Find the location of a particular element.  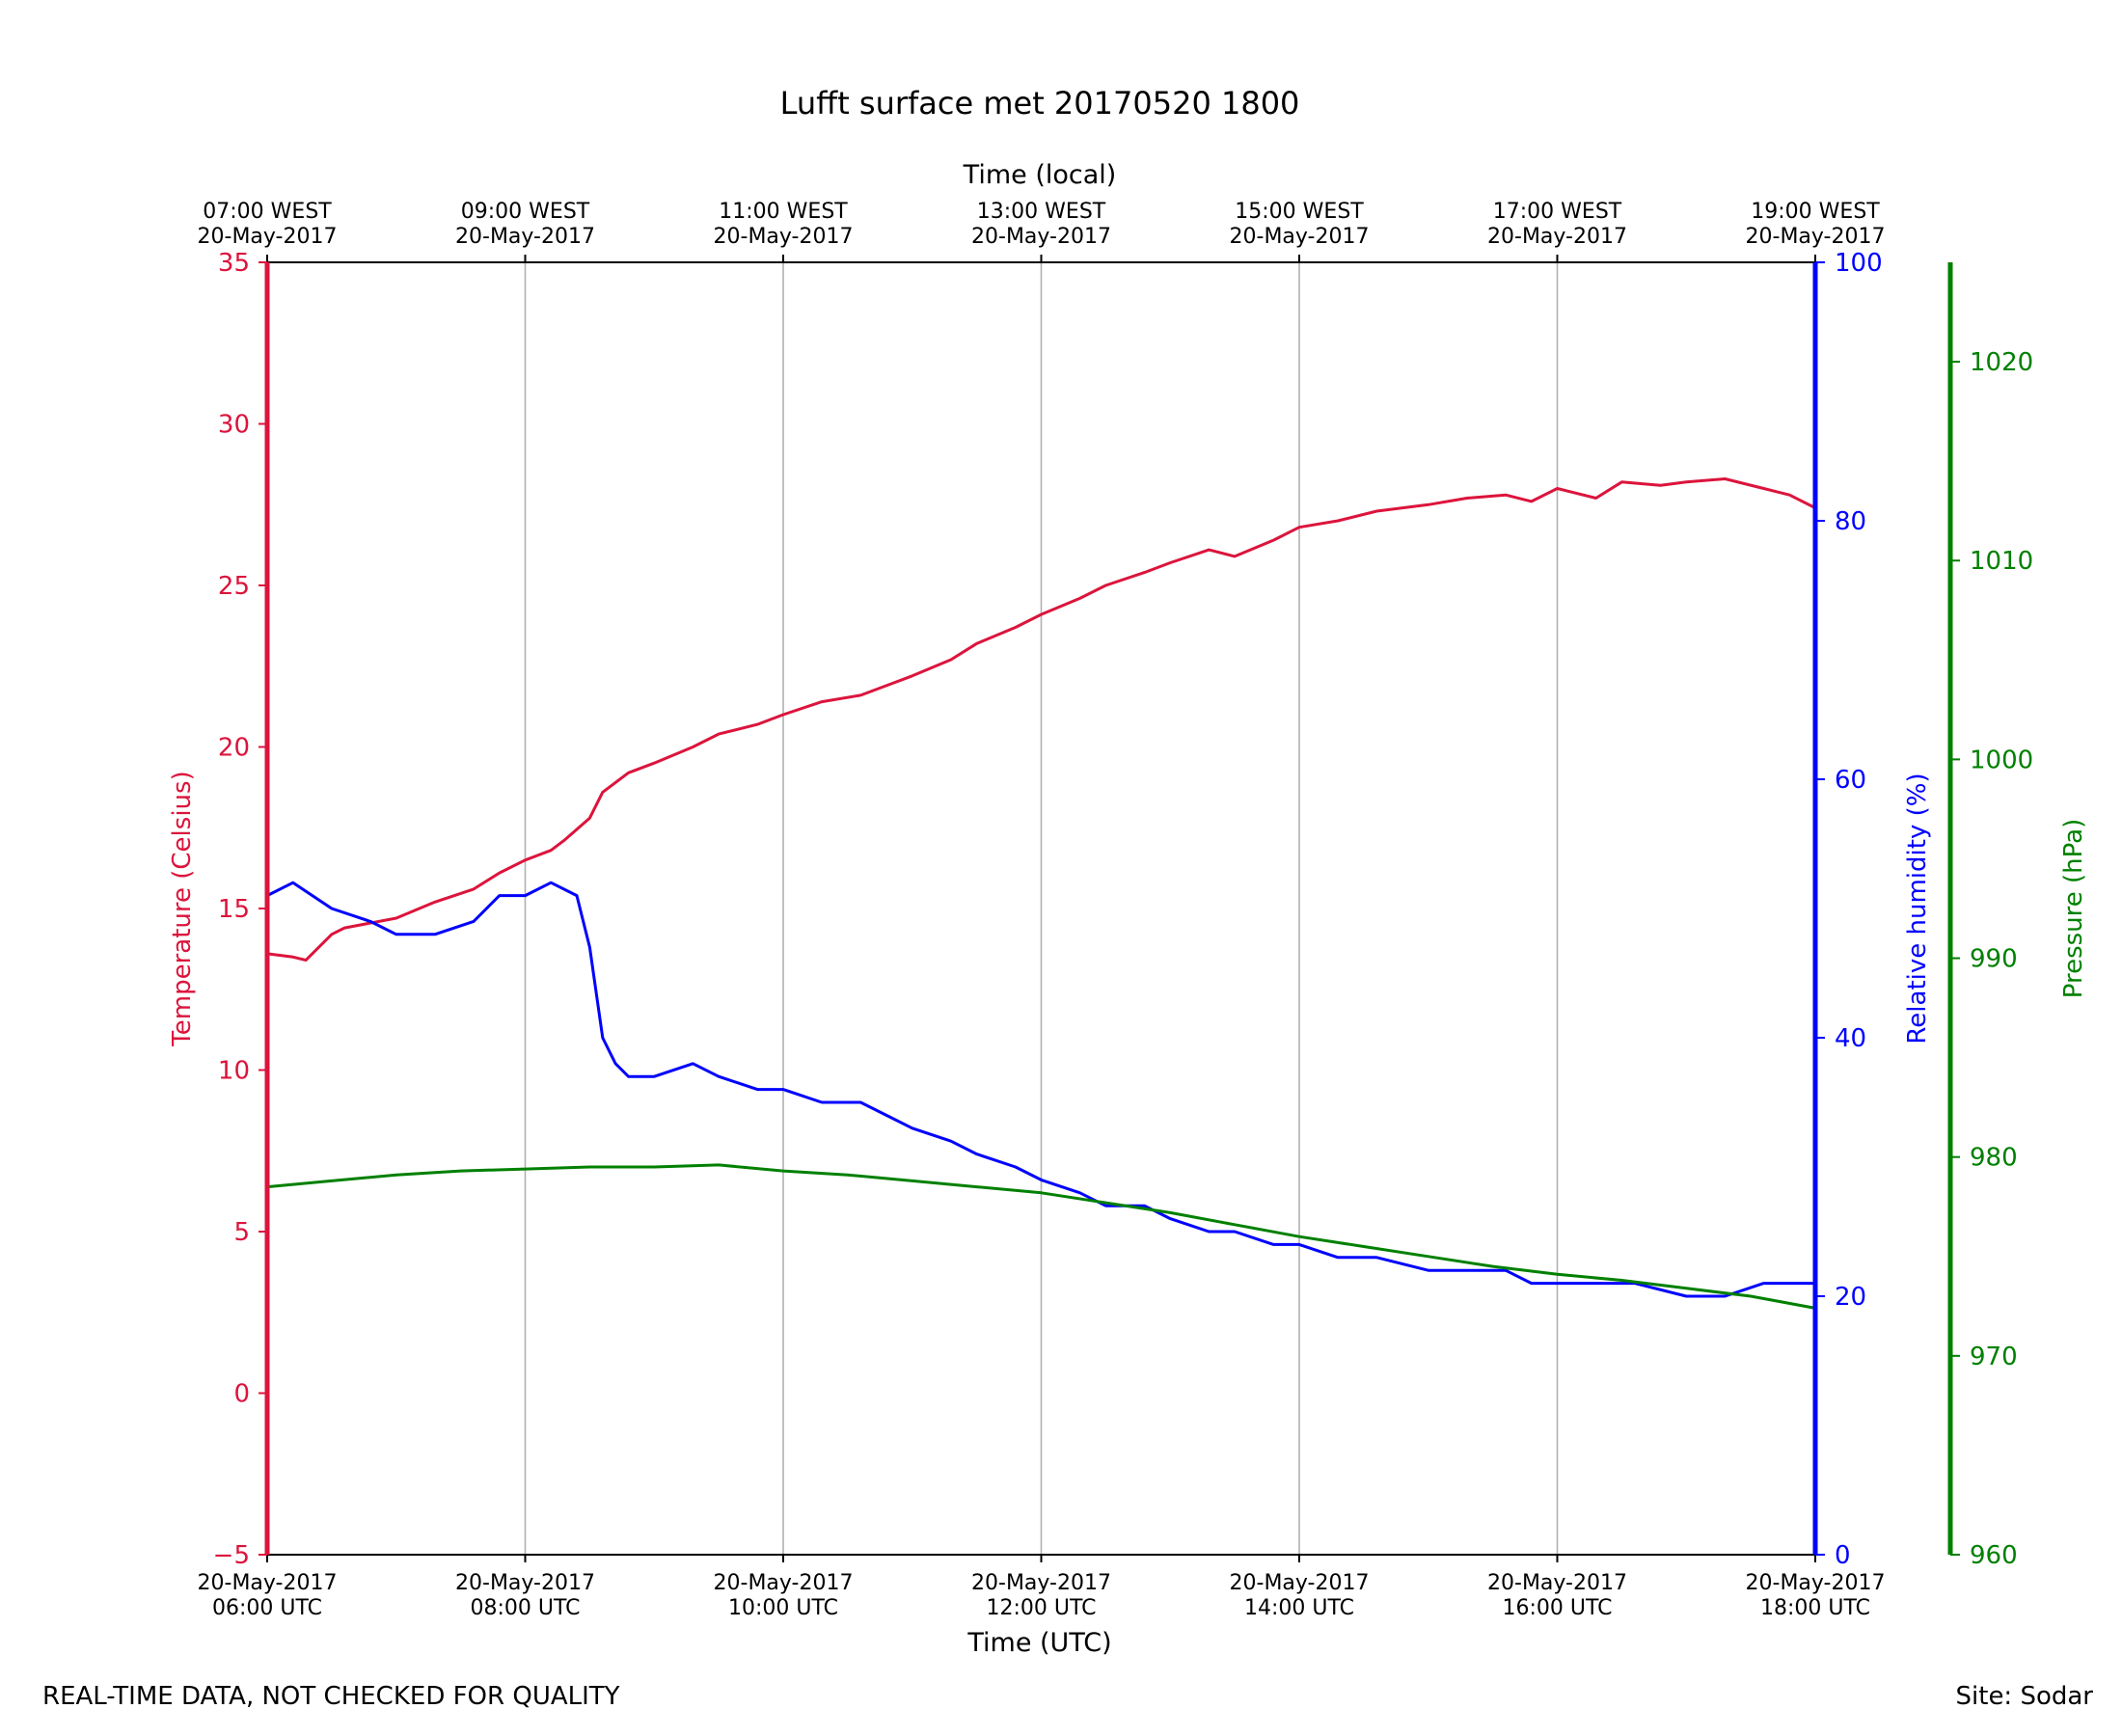

x-tick-label-local-time: 07:00 WEST is located at coordinates (268, 212).